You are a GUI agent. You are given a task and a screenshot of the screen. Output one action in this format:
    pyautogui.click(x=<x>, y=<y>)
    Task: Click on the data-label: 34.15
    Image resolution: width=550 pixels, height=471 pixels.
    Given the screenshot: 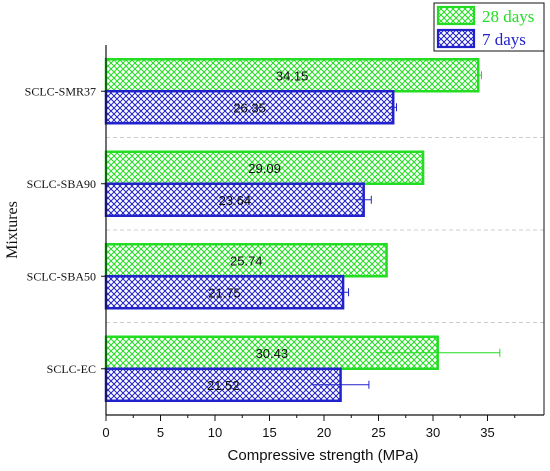 What is the action you would take?
    pyautogui.click(x=292, y=75)
    